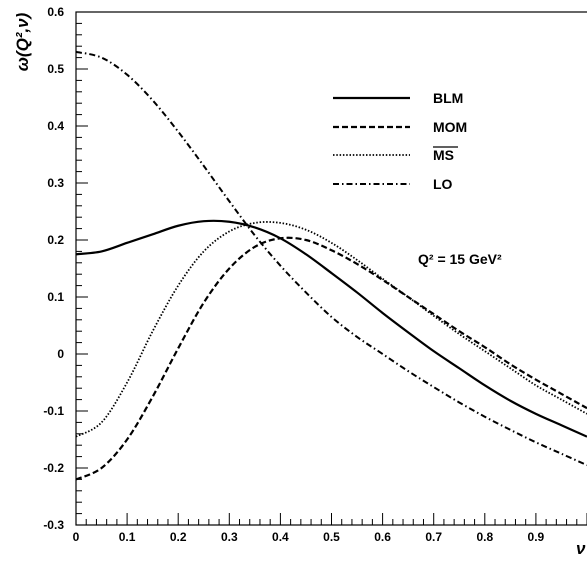  I want to click on y-tick-label: 0.5, so click(55, 69).